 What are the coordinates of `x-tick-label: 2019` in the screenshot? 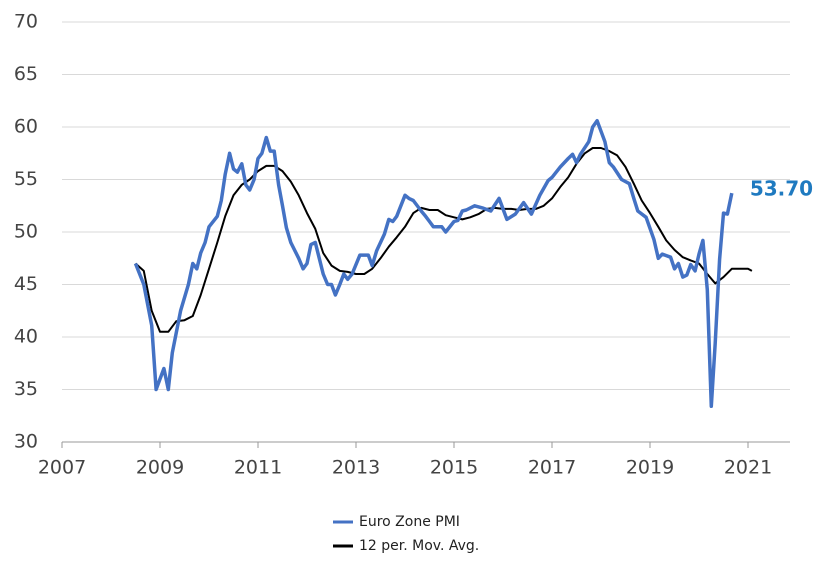 It's located at (650, 468).